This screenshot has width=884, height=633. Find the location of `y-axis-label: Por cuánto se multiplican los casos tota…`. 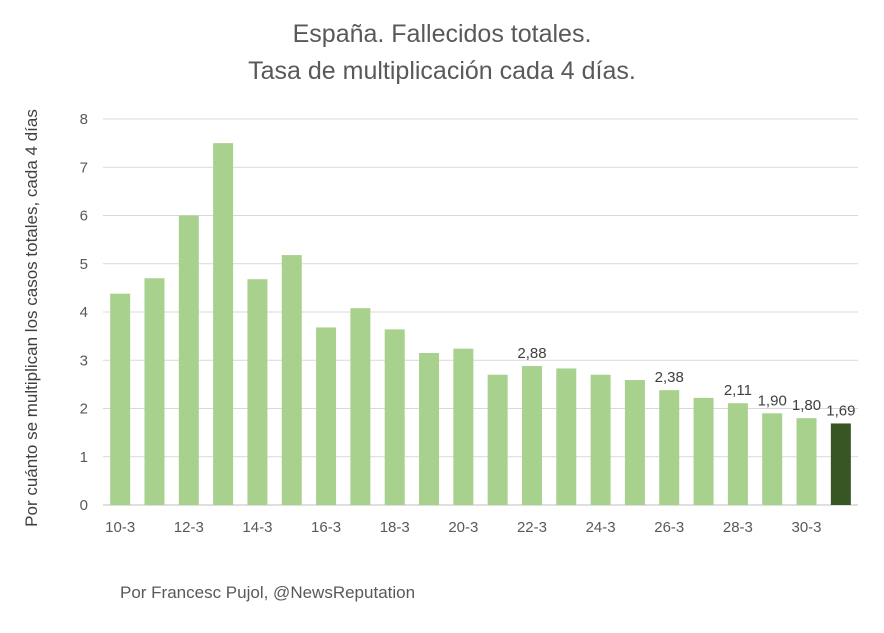

y-axis-label: Por cuánto se multiplican los casos tota… is located at coordinates (31, 318).